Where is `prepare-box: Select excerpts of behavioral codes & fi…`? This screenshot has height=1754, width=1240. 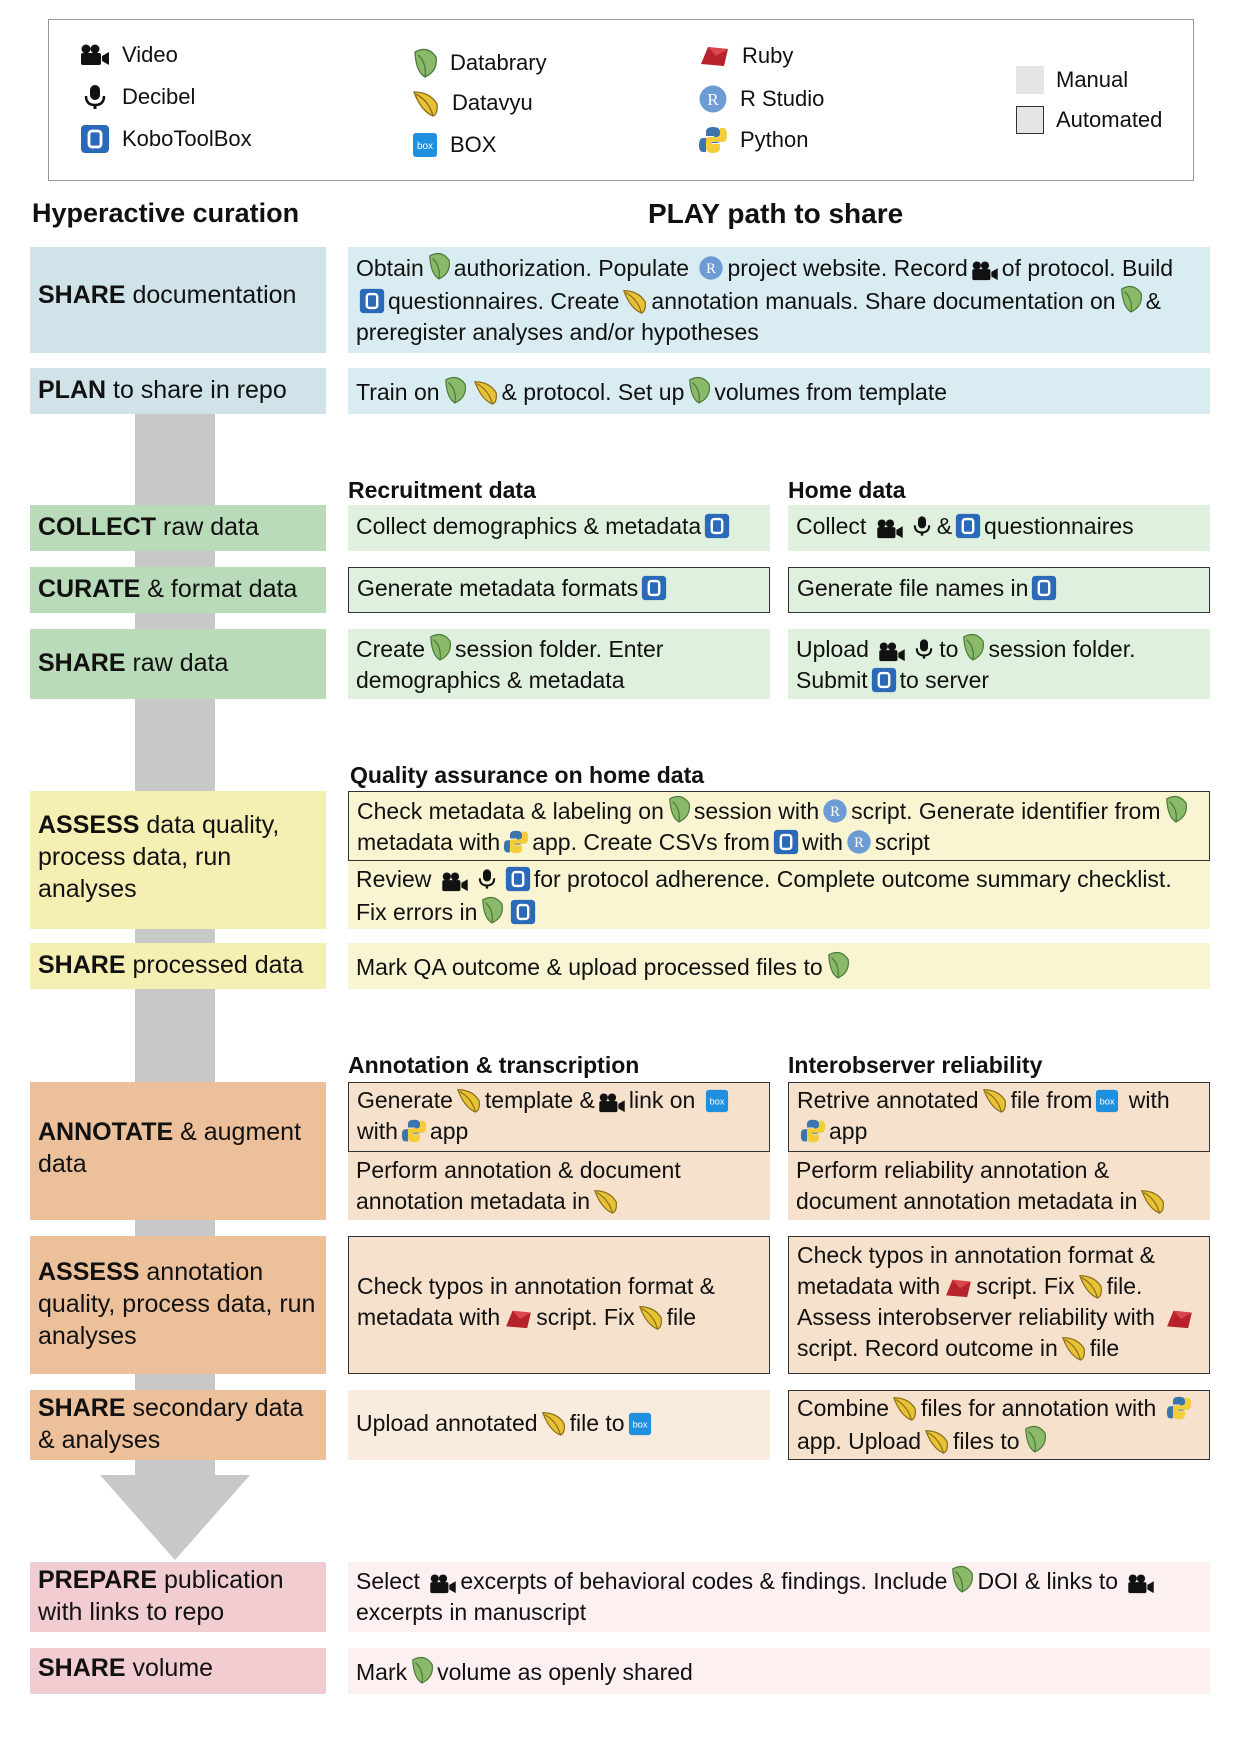 prepare-box: Select excerpts of behavioral codes & fi… is located at coordinates (779, 1597).